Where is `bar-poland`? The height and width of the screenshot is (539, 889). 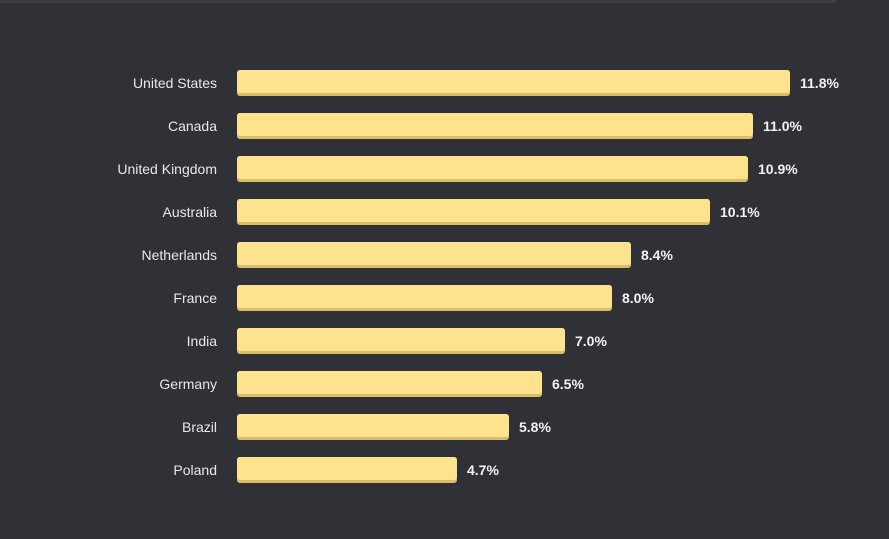
bar-poland is located at coordinates (347, 470).